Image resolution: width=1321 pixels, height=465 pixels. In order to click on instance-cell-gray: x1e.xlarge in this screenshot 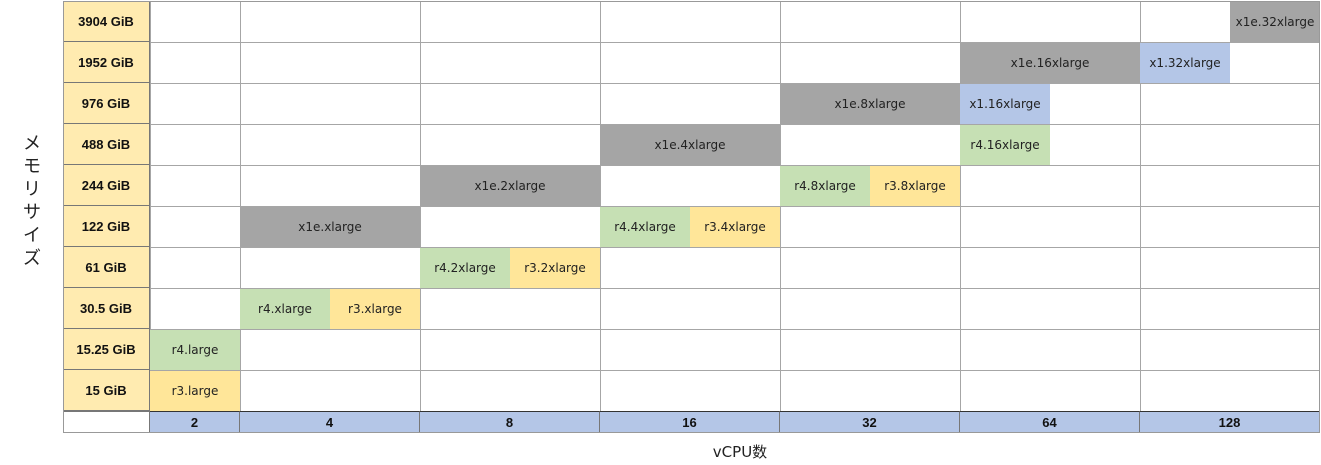, I will do `click(330, 227)`.